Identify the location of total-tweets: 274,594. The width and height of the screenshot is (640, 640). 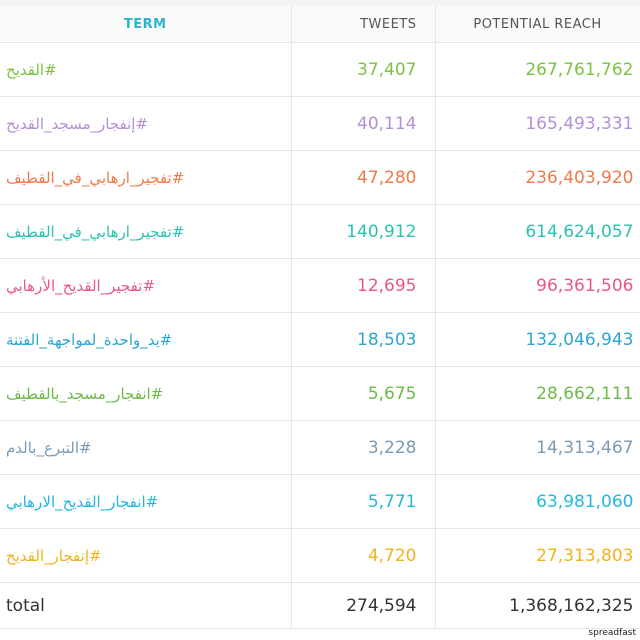
(363, 605).